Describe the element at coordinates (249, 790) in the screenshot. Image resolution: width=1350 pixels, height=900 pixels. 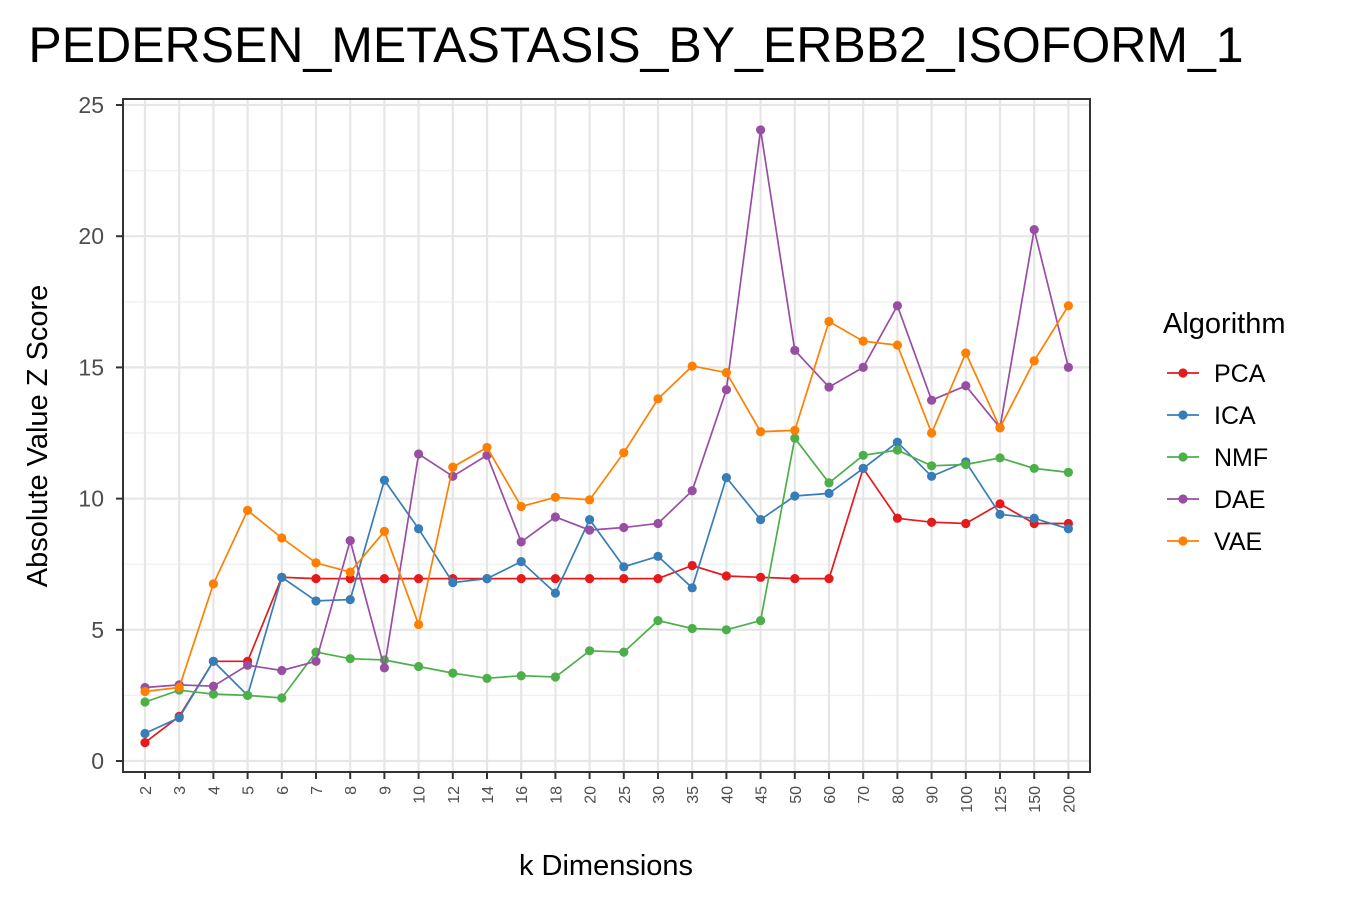
I see `x-tick-label: 5` at that location.